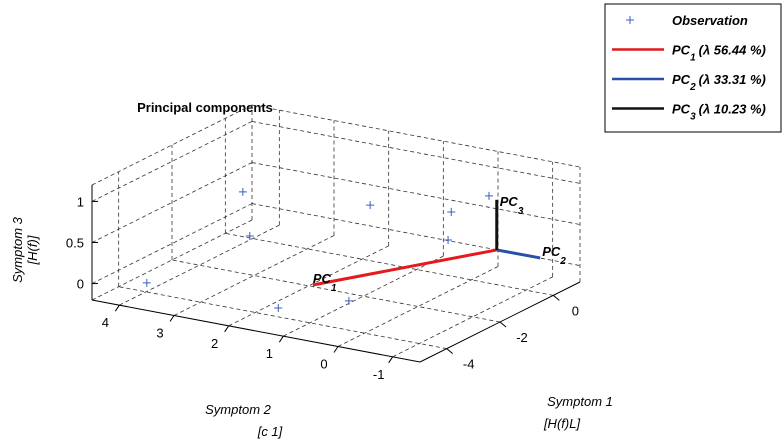  What do you see at coordinates (214, 343) in the screenshot?
I see `y-tick-label: 2` at bounding box center [214, 343].